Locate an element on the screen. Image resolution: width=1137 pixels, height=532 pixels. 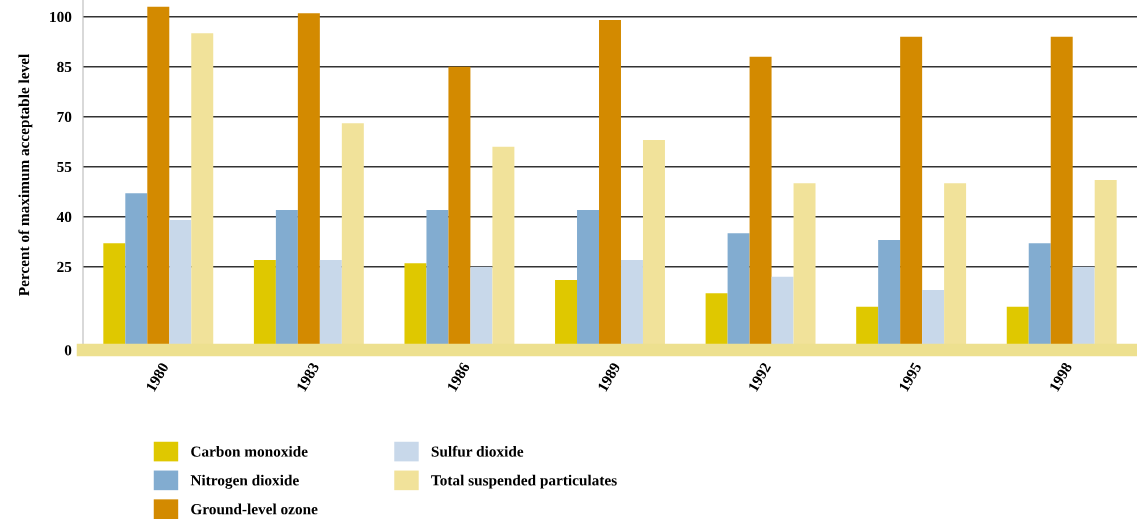
y-axis-title: Percent of maximum acceptable level is located at coordinates (25, 175).